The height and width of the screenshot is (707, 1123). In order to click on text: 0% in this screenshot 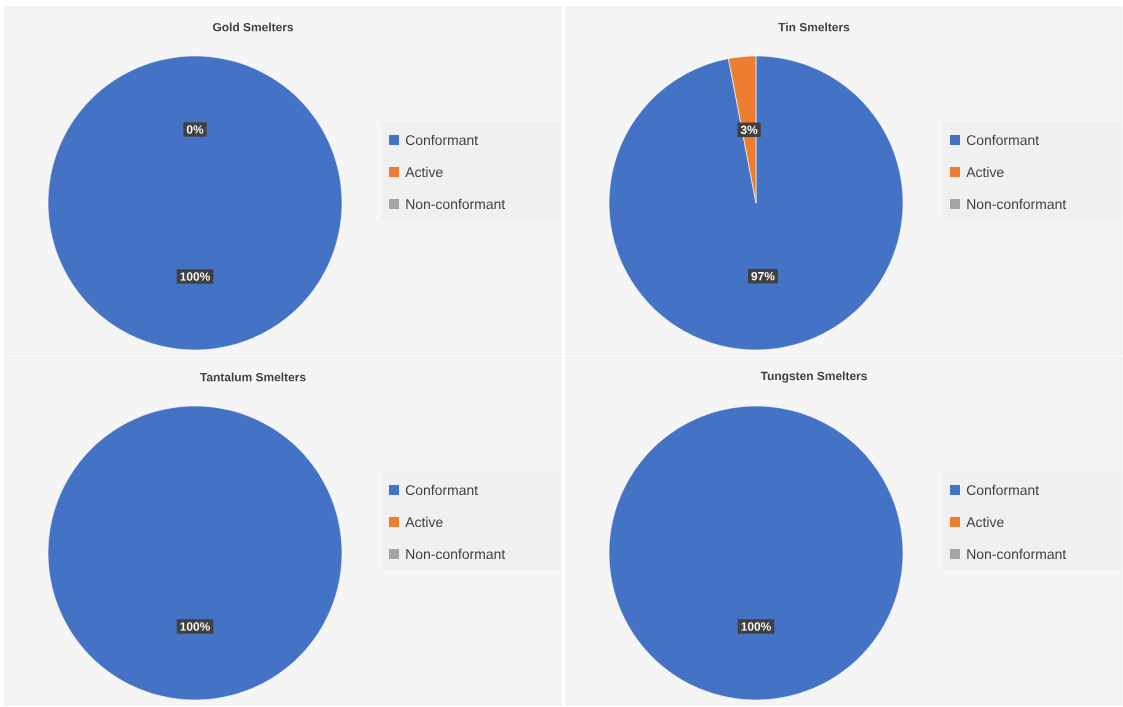, I will do `click(195, 129)`.